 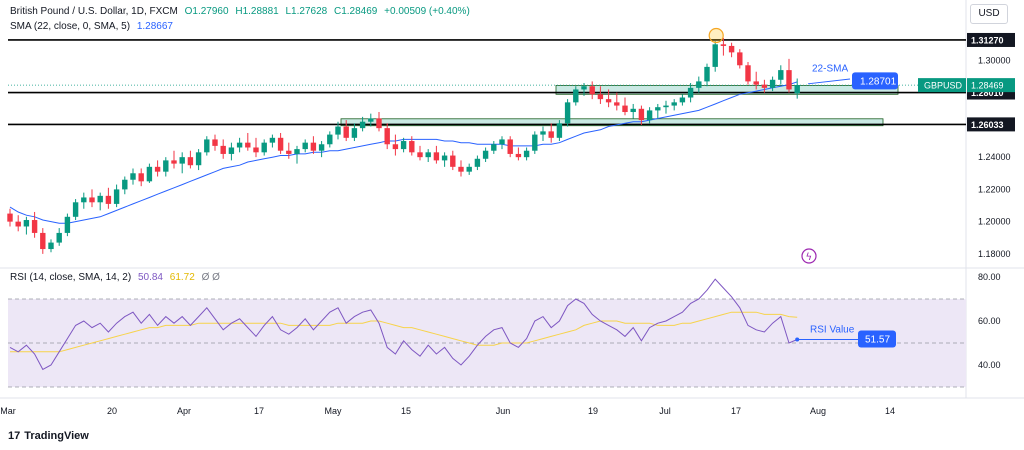 I want to click on price-tick-label: 1.18000, so click(x=994, y=254).